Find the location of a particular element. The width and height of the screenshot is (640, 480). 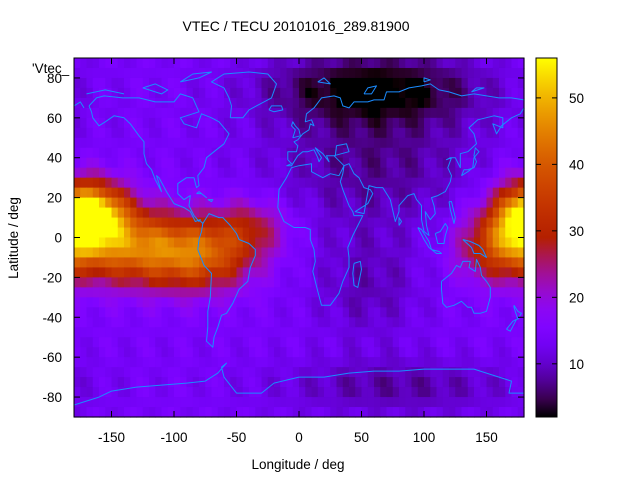

y-tick-label: -40 is located at coordinates (52, 317).